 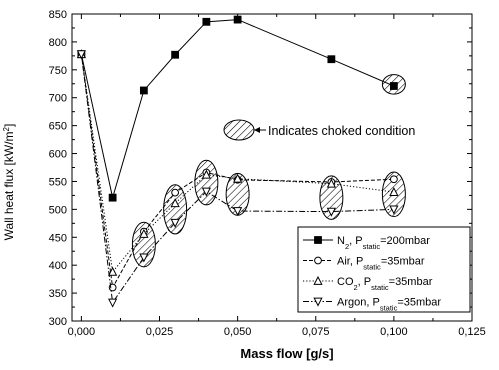 I want to click on legend-item: CO2, Pstatic=35mbar, so click(x=368, y=283).